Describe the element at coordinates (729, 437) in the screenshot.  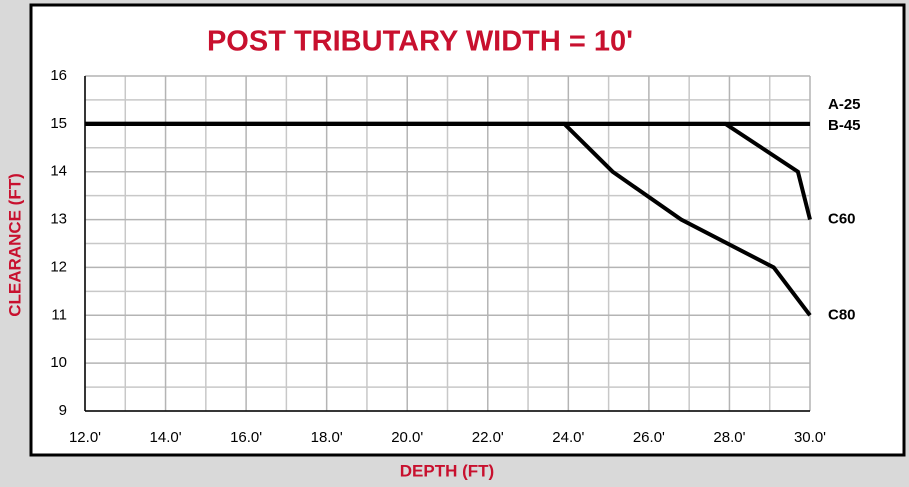
I see `x-tick-label: 28.0'` at that location.